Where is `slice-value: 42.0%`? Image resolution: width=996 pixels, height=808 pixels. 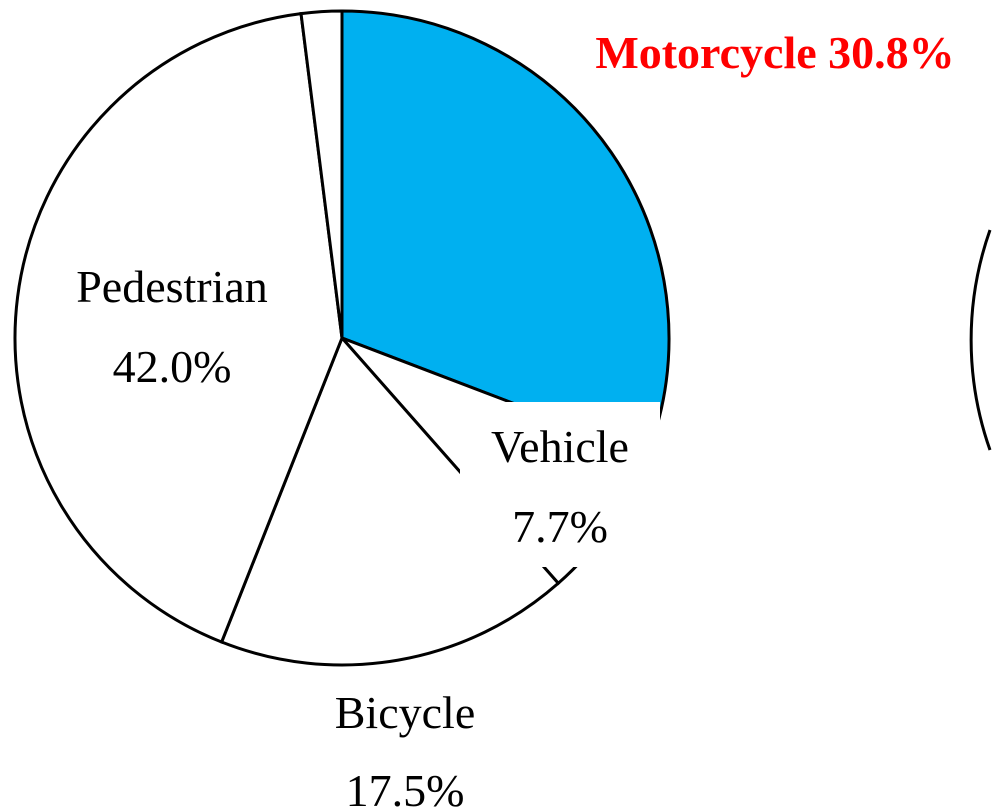
slice-value: 42.0% is located at coordinates (172, 366).